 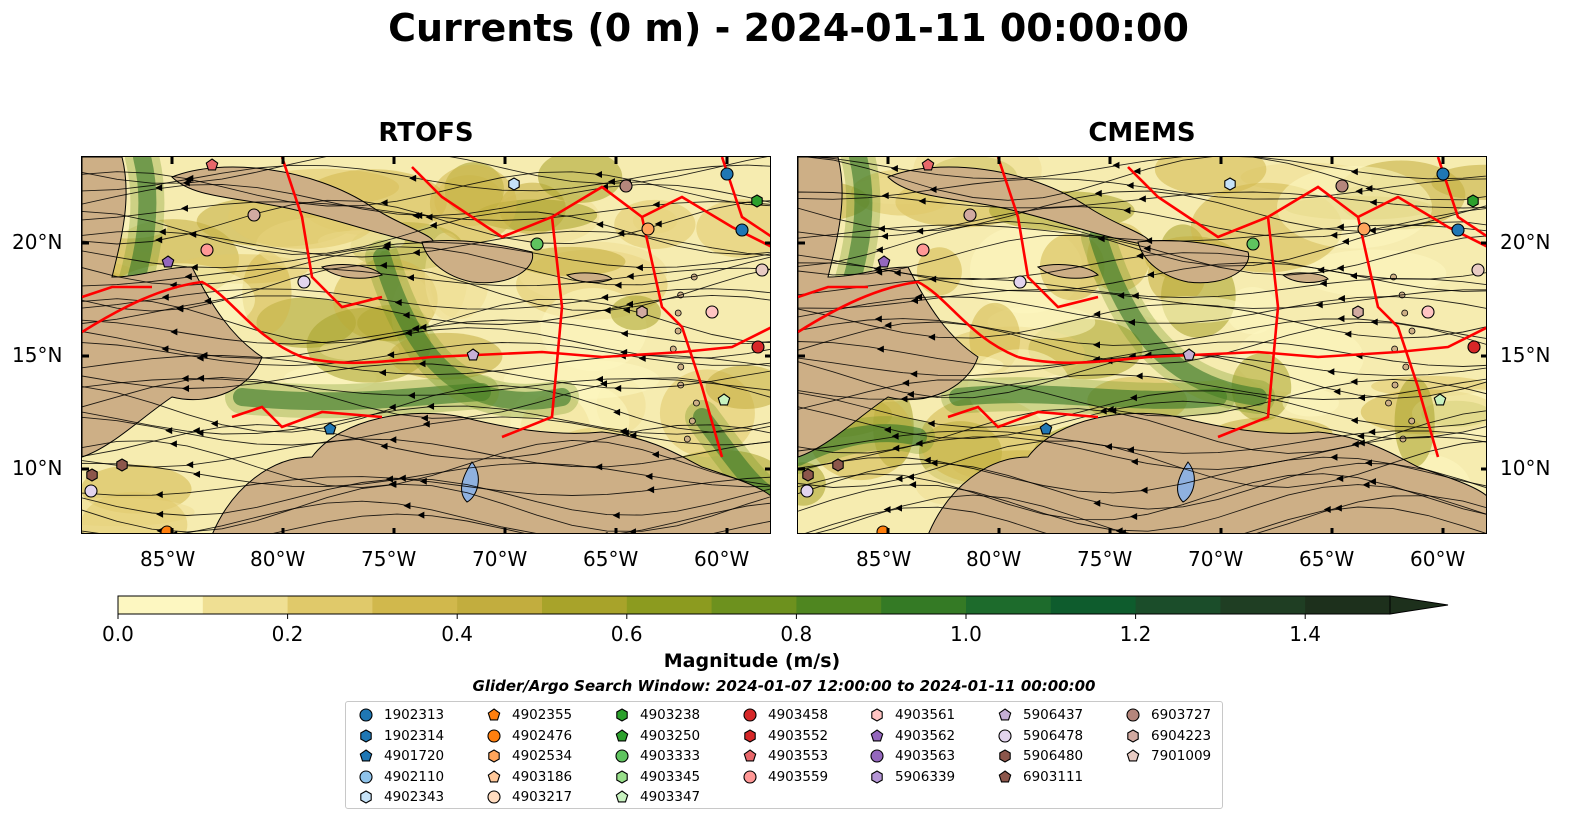 I want to click on legend-item-label: 4903333, so click(x=670, y=756).